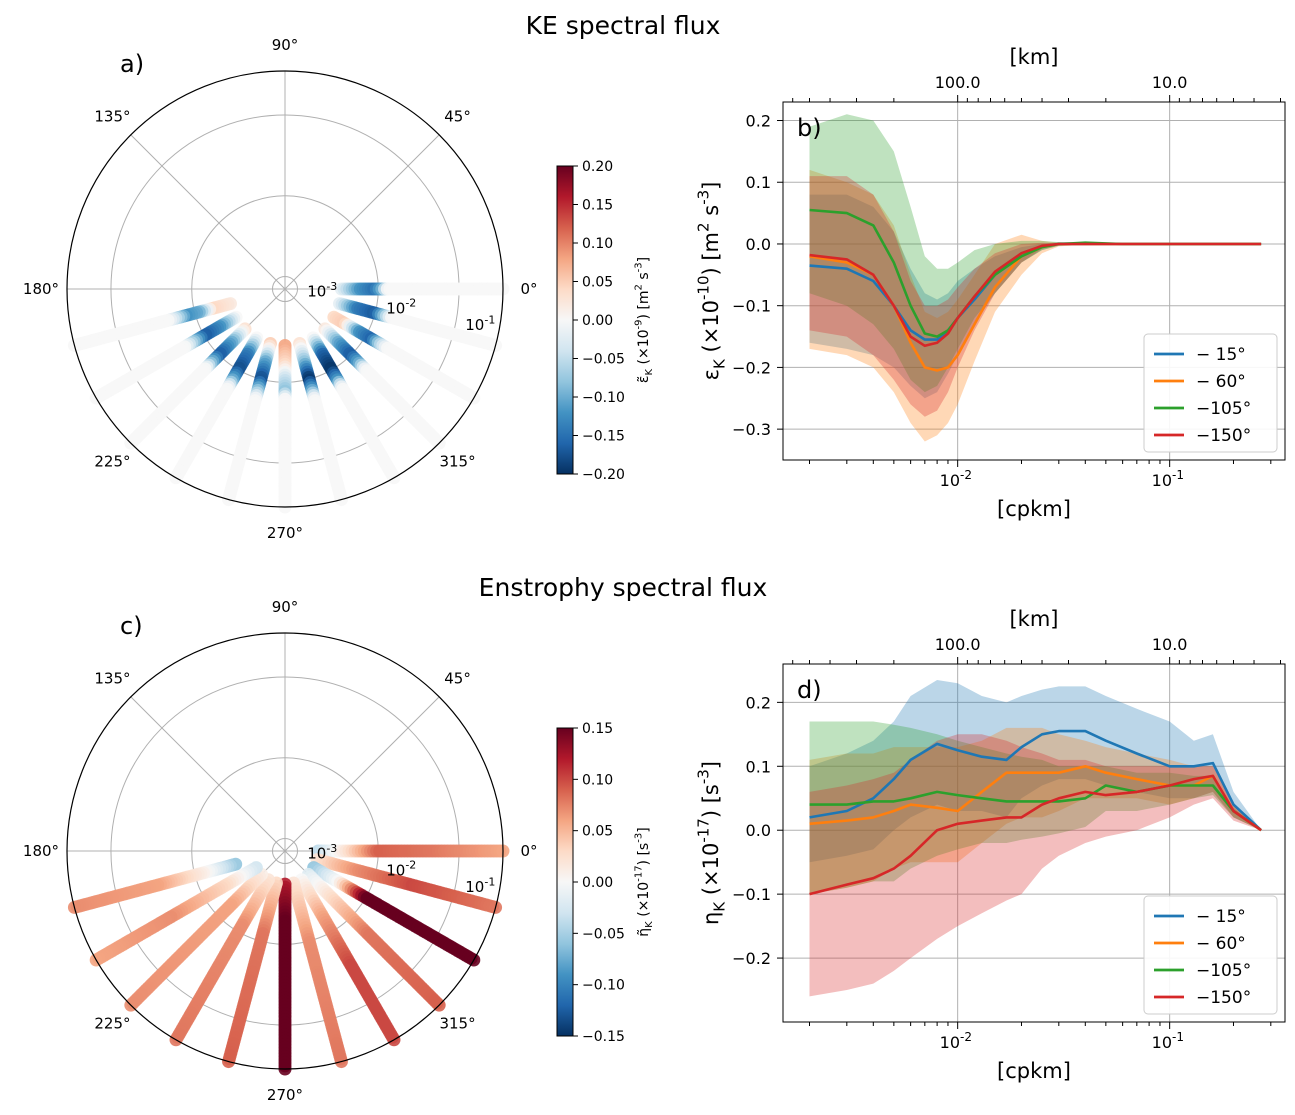  I want to click on y-tick-label: −0.1, so click(751, 894).